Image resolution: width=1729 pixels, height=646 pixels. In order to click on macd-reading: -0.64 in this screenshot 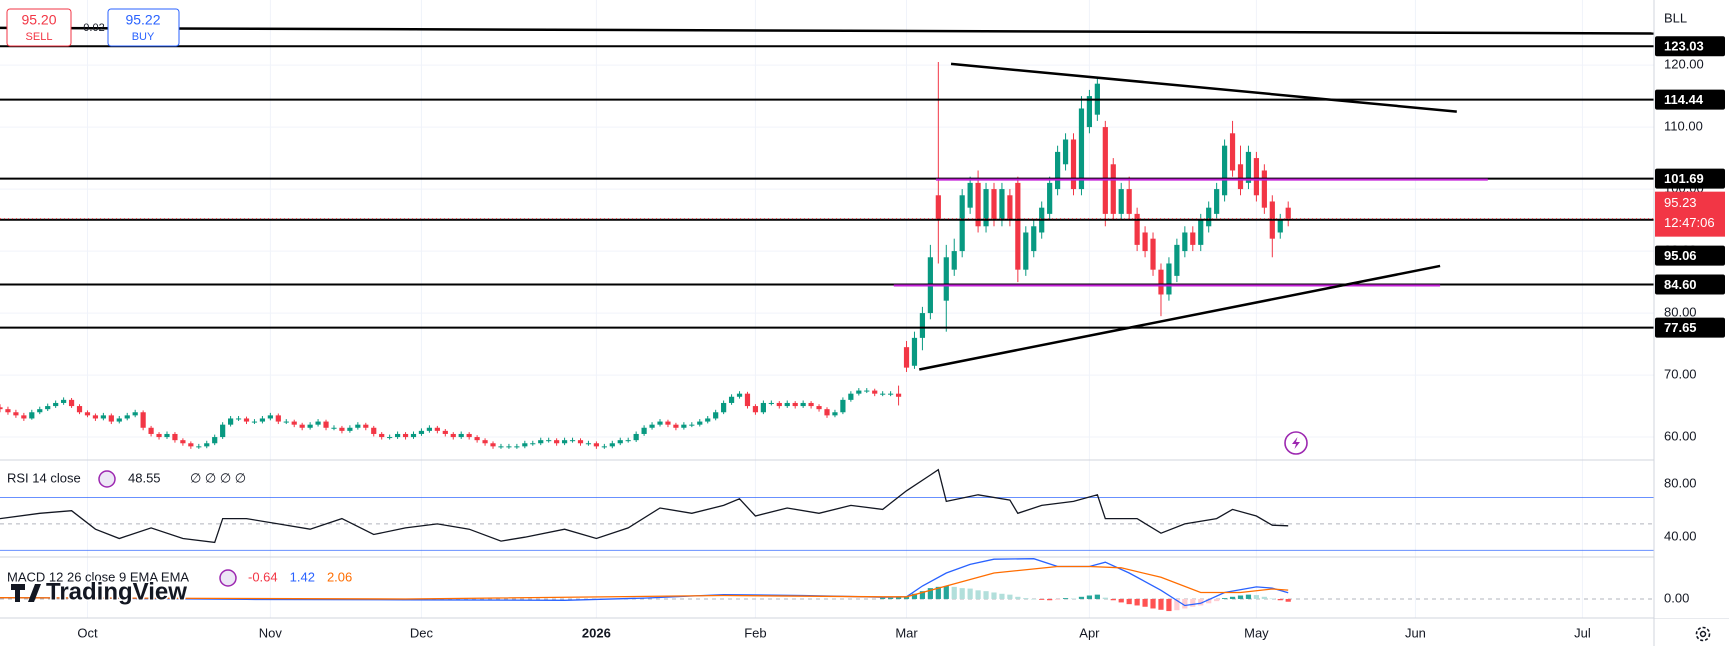, I will do `click(263, 576)`.